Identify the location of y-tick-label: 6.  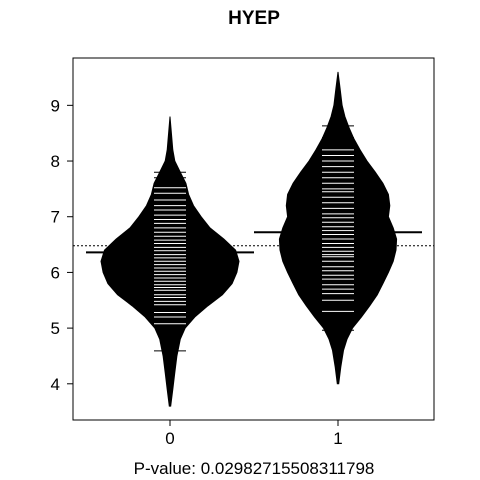
(55, 272).